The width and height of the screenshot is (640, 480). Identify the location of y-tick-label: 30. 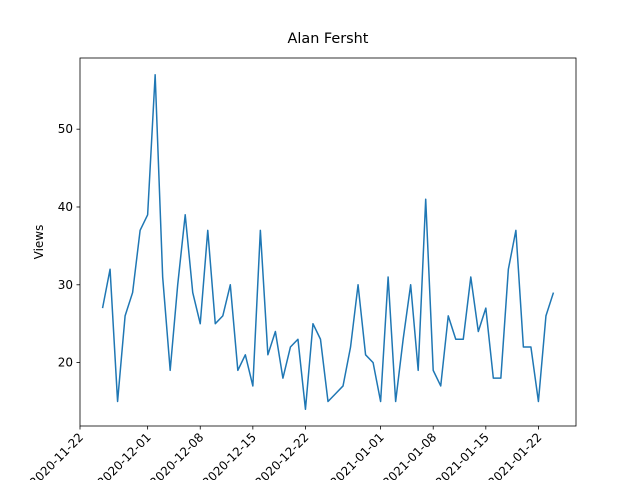
(65, 285).